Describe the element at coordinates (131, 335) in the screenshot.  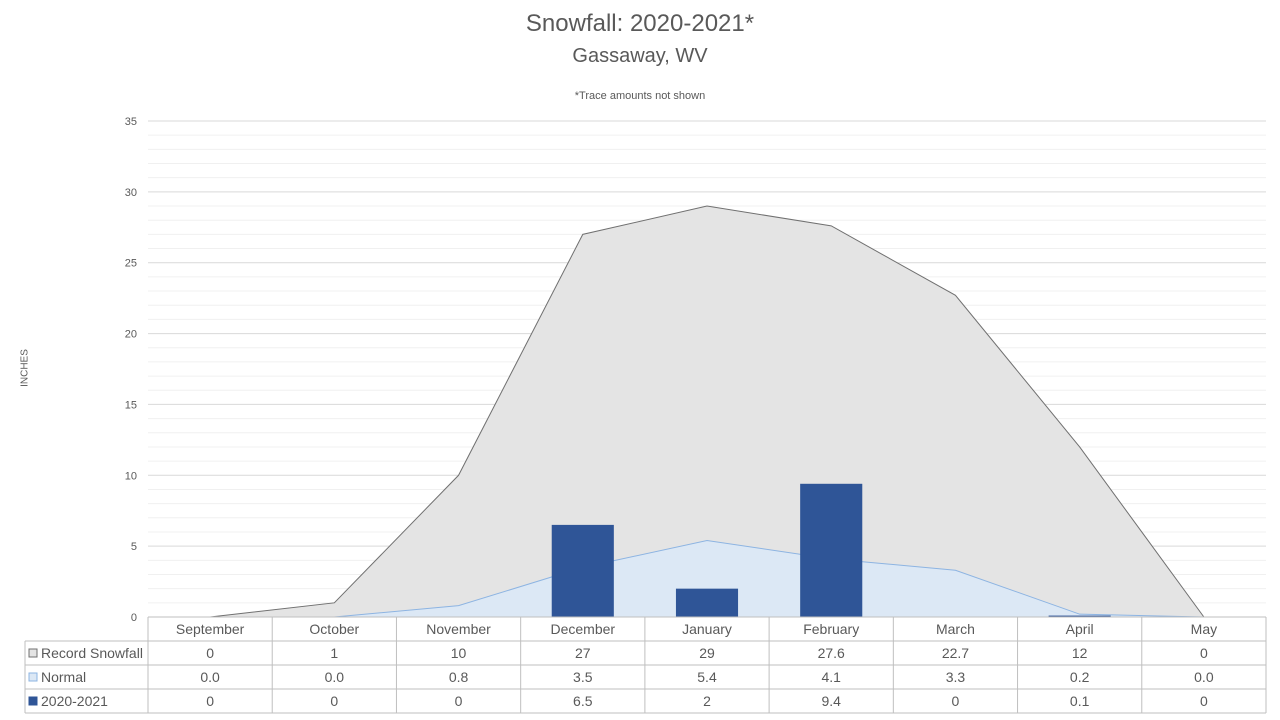
I see `y-tick-label: 20` at that location.